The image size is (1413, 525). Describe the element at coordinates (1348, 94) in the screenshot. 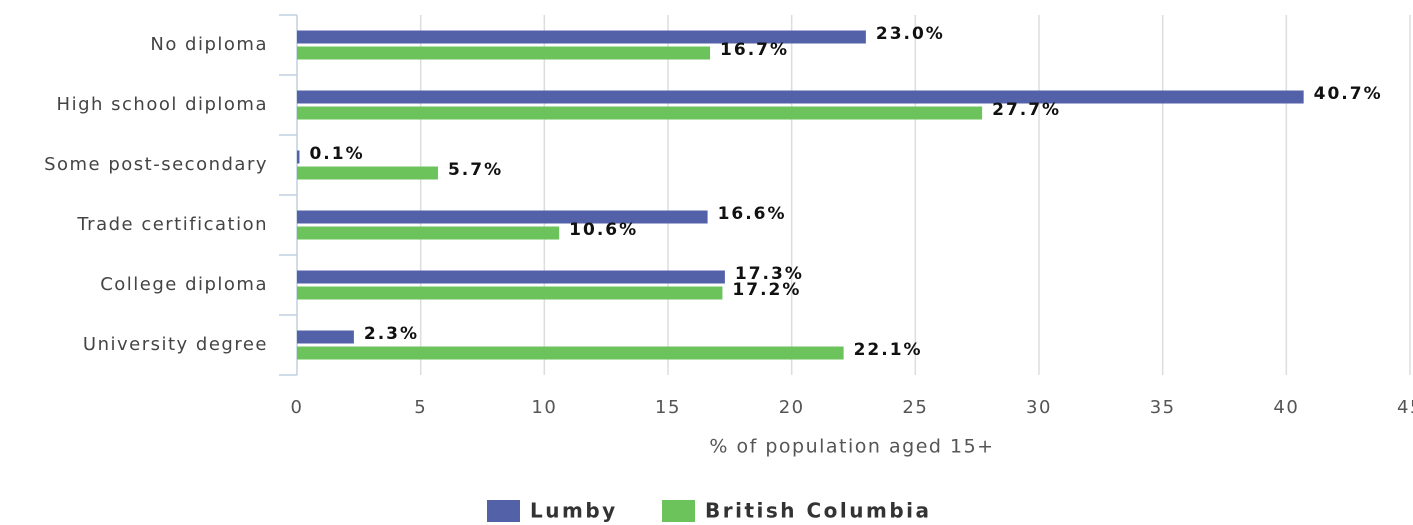

I see `value-label: 40.7%` at that location.